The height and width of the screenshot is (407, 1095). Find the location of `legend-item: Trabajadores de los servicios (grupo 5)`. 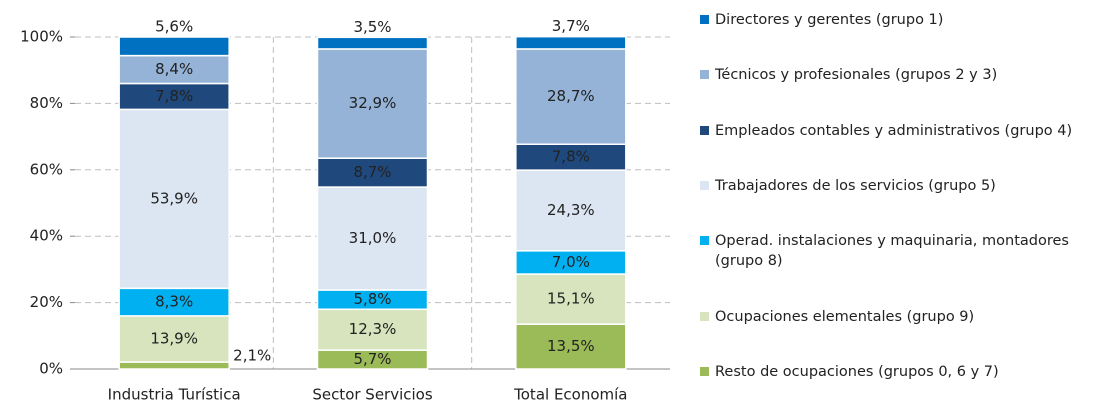

legend-item: Trabajadores de los servicios (grupo 5) is located at coordinates (897, 186).